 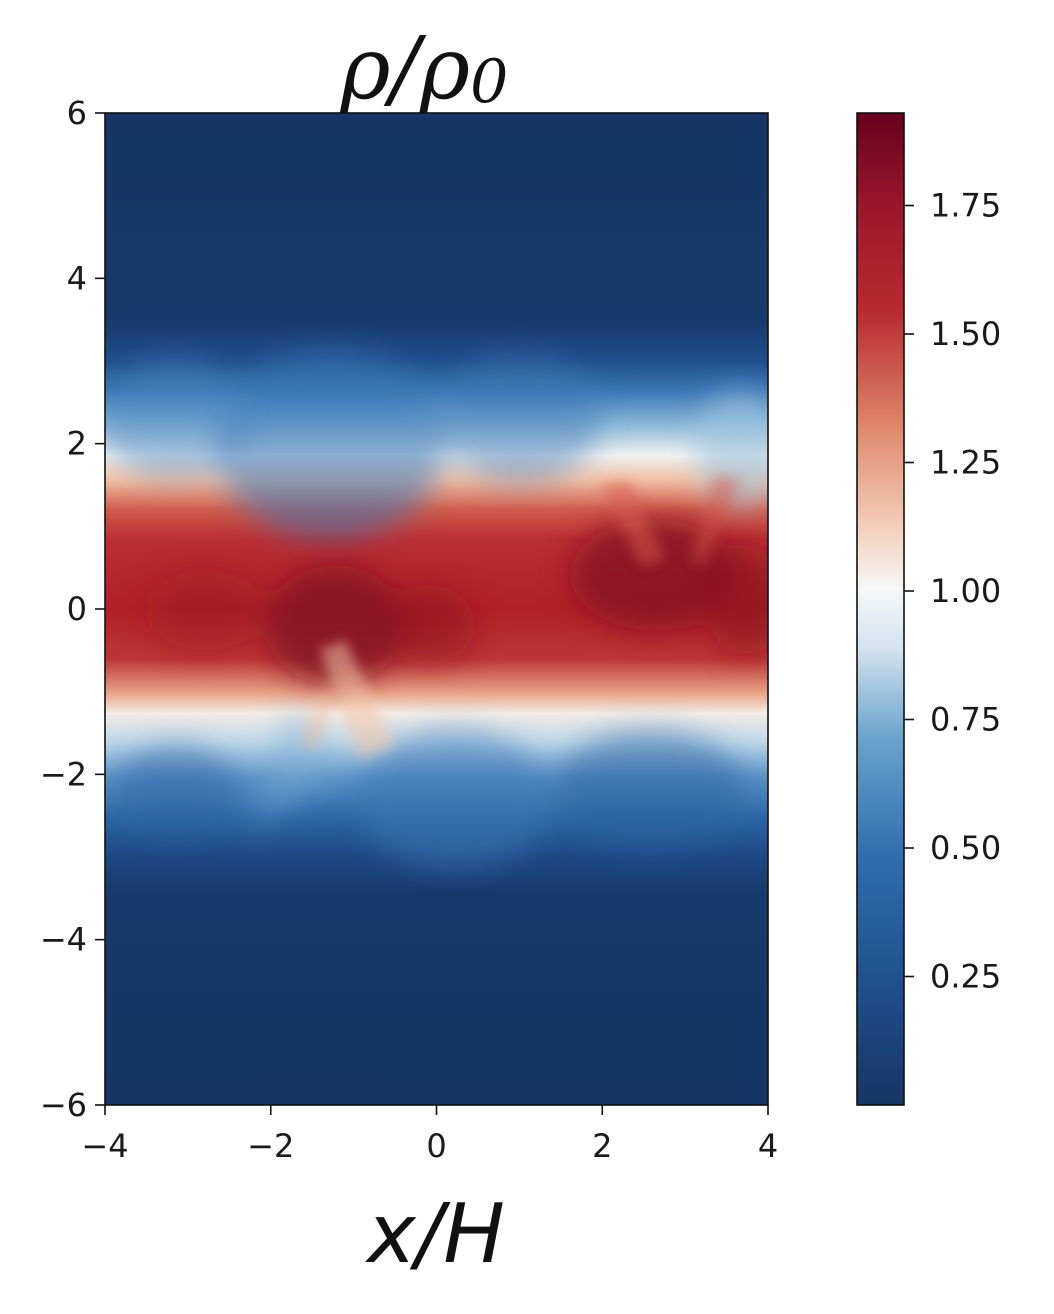 What do you see at coordinates (77, 609) in the screenshot?
I see `y-tick-label: 0` at bounding box center [77, 609].